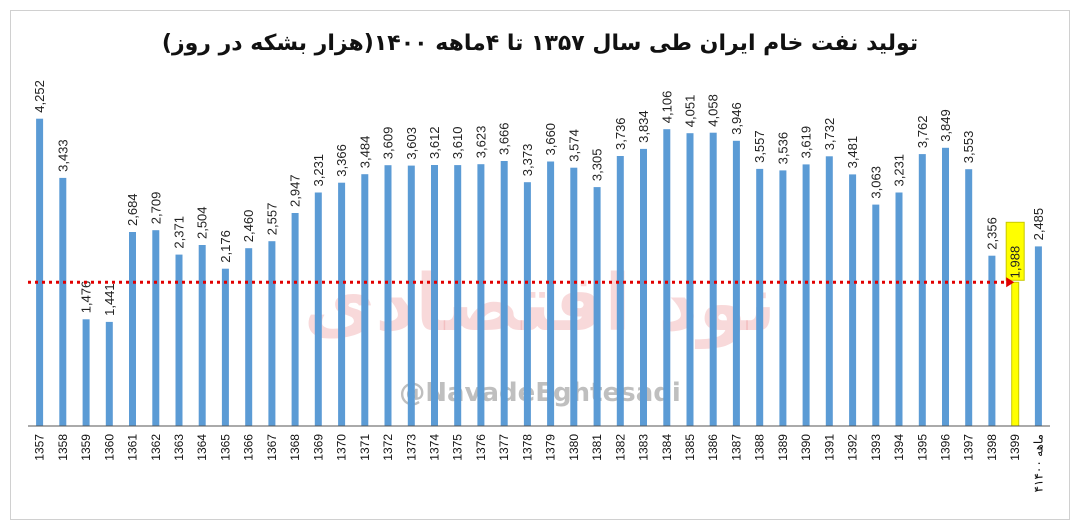 The width and height of the screenshot is (1080, 529). Describe the element at coordinates (1038, 224) in the screenshot. I see `value-label-۴ماهه ۱۴۰۰: 2,485` at that location.